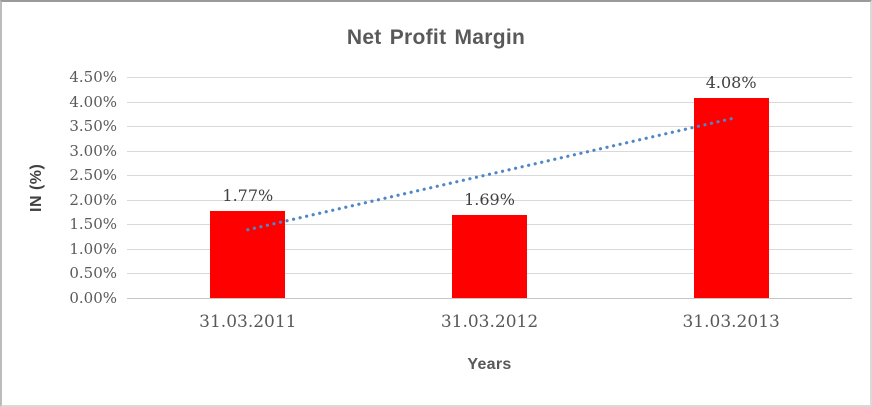 Image resolution: width=872 pixels, height=407 pixels. What do you see at coordinates (93, 77) in the screenshot?
I see `y-tick-label: 4.50%` at bounding box center [93, 77].